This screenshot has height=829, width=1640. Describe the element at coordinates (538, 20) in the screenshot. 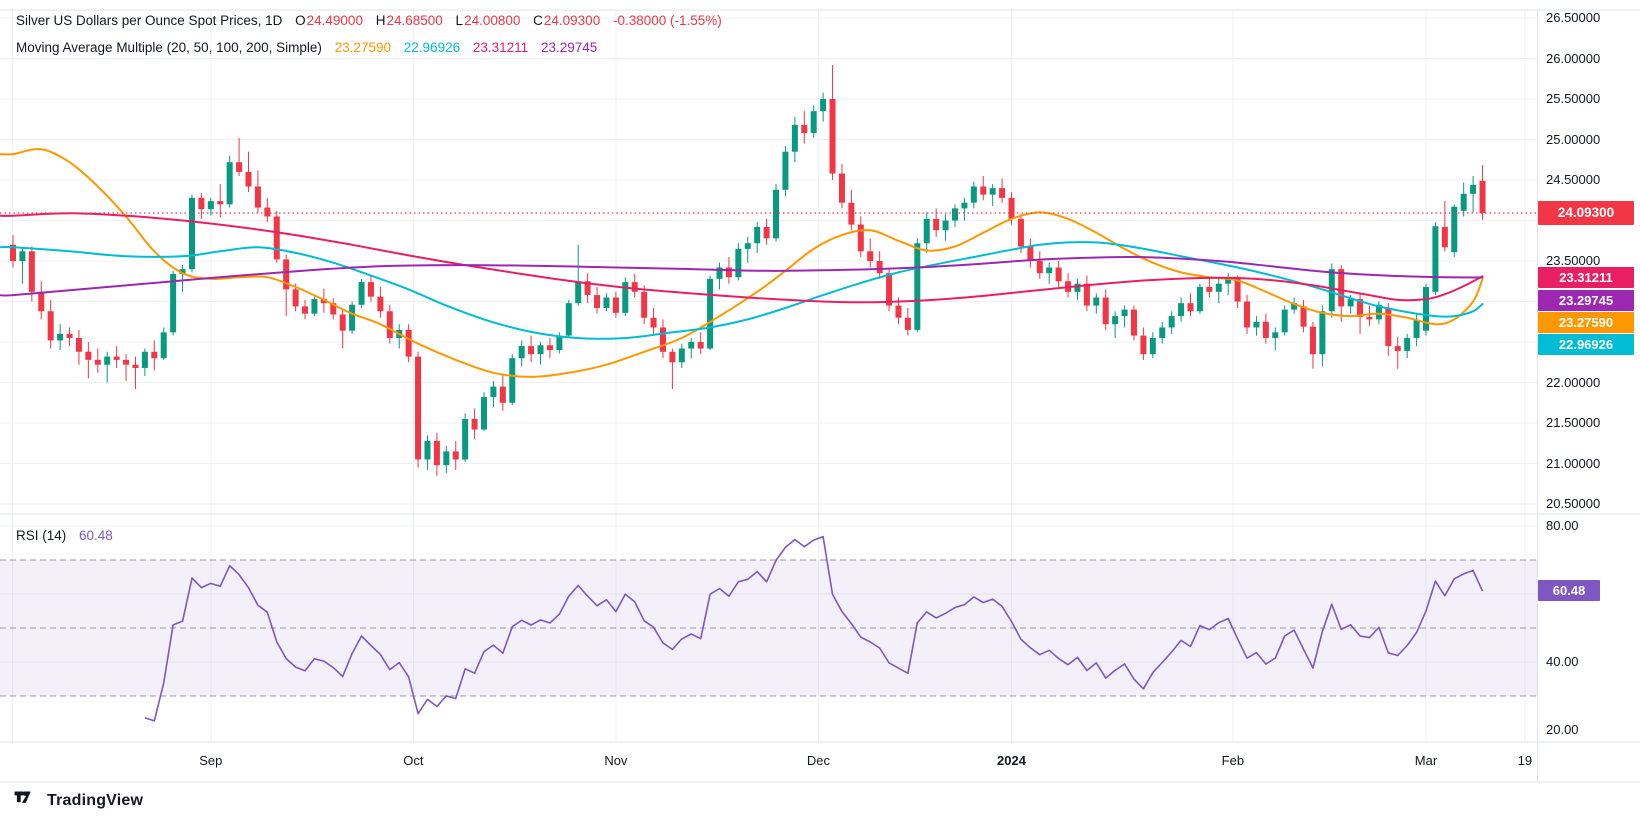

I see `ohlc-close-label: C` at that location.